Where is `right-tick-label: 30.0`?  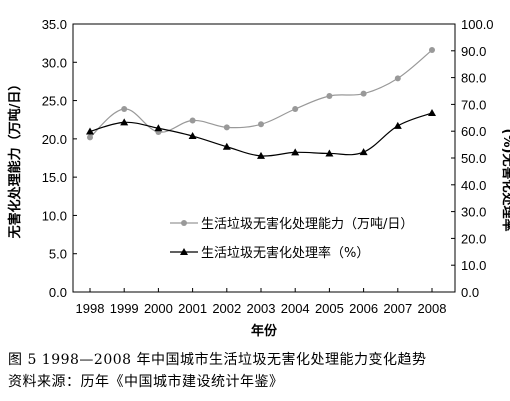
right-tick-label: 30.0 is located at coordinates (473, 212).